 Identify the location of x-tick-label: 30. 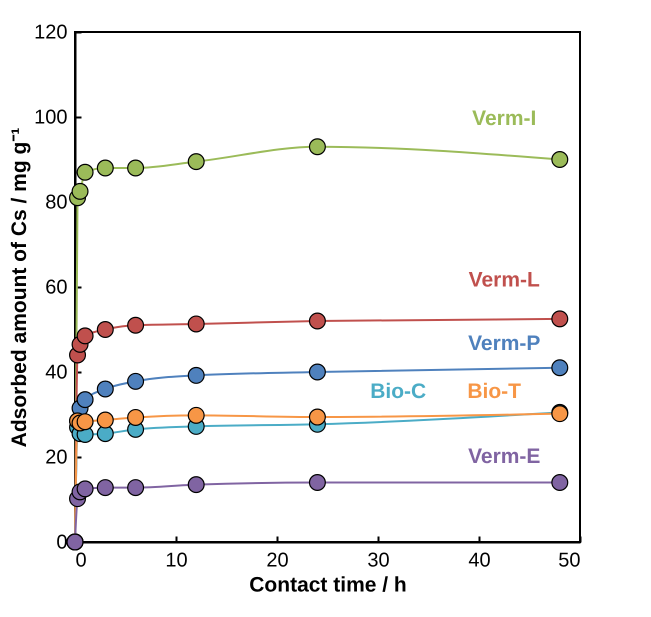
(378, 561).